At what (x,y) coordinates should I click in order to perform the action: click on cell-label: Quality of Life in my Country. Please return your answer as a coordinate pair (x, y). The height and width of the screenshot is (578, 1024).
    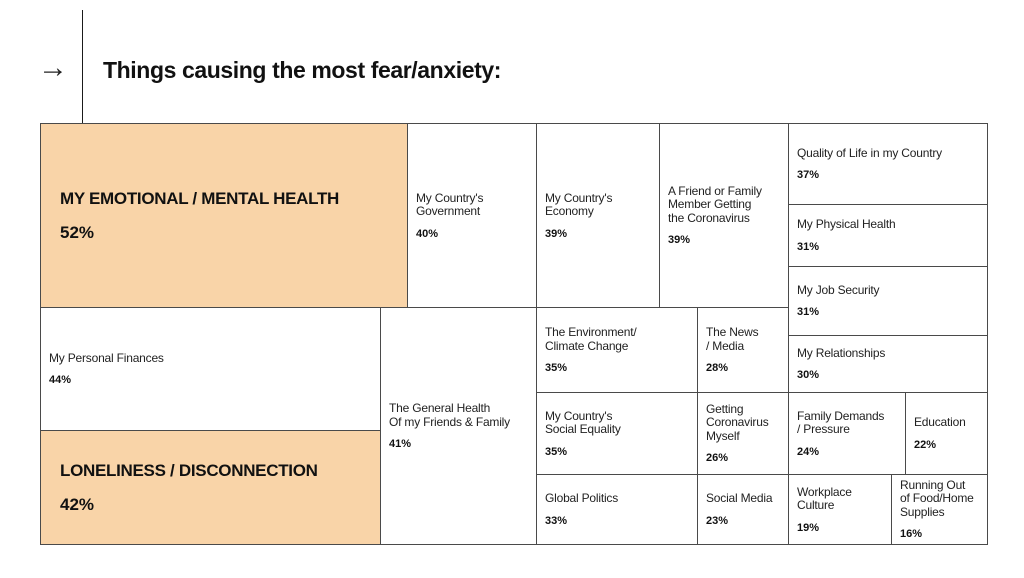
    Looking at the image, I should click on (869, 152).